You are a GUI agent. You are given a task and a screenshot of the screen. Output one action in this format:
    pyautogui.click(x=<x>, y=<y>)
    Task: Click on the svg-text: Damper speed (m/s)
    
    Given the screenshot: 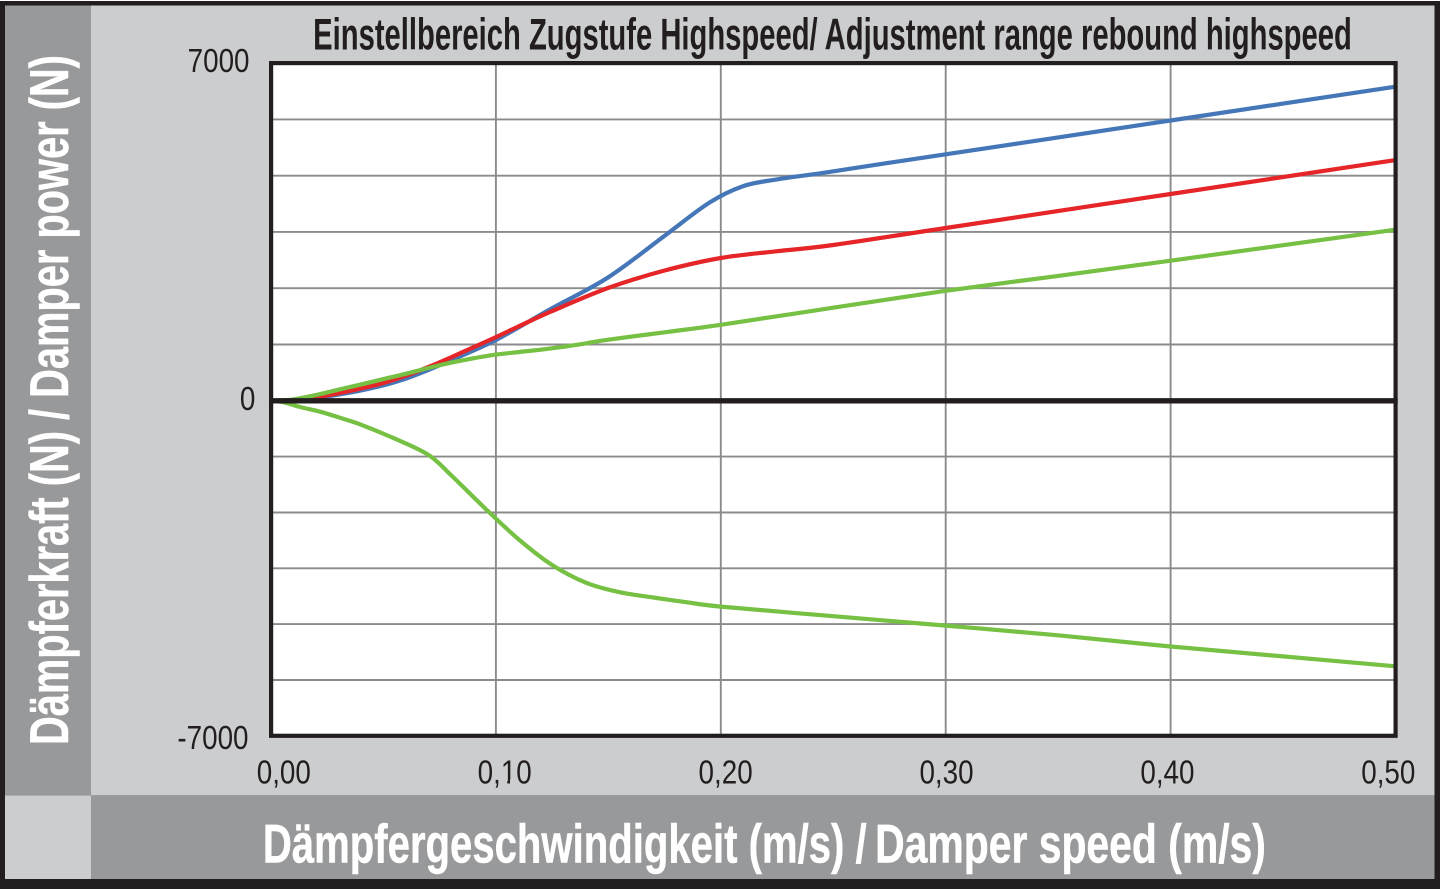 What is the action you would take?
    pyautogui.click(x=1070, y=844)
    